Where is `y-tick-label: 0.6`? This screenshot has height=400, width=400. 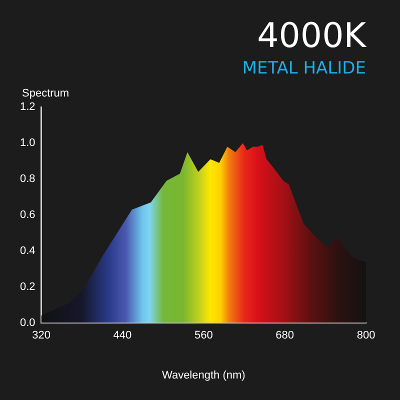 y-tick-label: 0.6 is located at coordinates (28, 215).